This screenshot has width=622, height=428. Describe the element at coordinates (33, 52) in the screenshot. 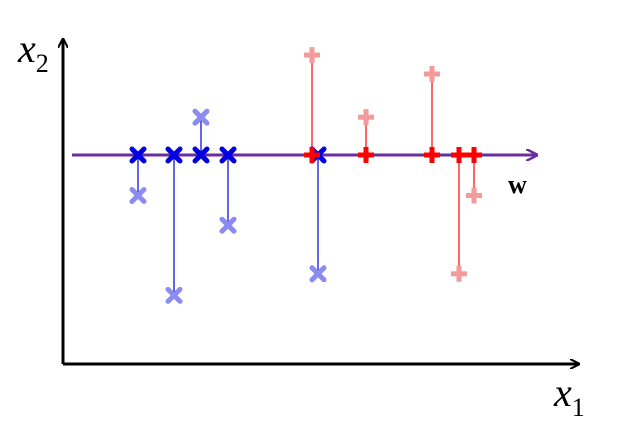

I see `x2-axis-label: x2` at that location.